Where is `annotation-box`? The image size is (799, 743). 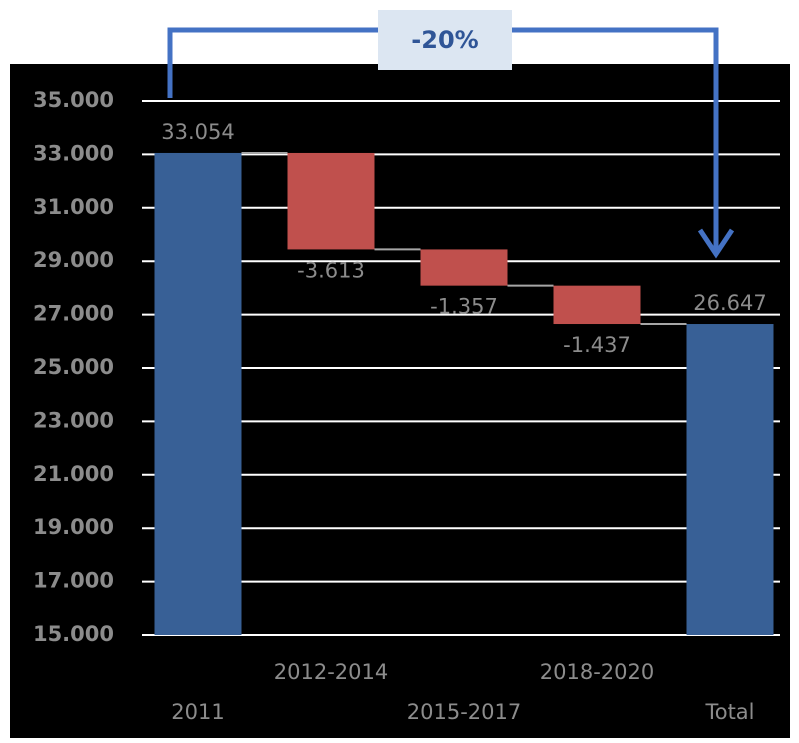 annotation-box is located at coordinates (445, 40).